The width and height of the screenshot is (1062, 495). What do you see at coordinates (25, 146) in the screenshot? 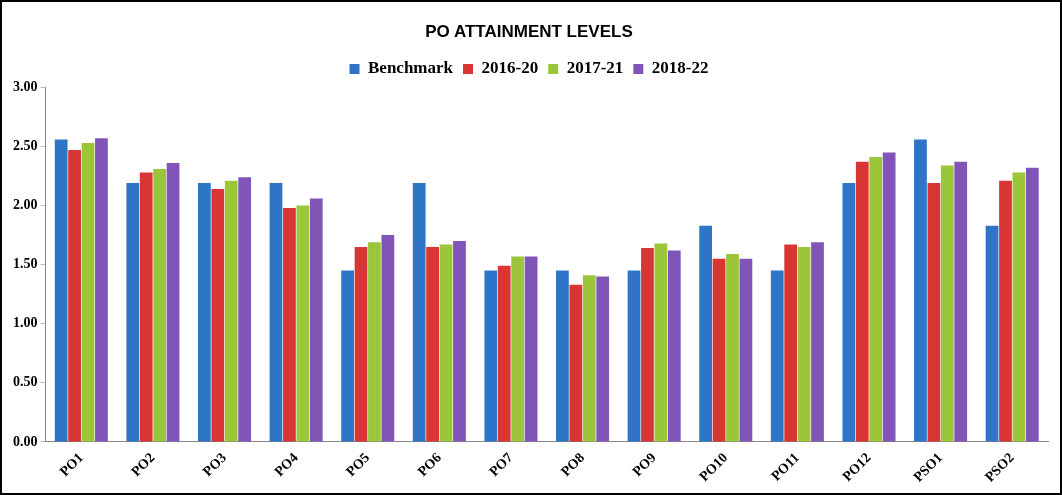
I see `y-tick-label: 2.50` at bounding box center [25, 146].